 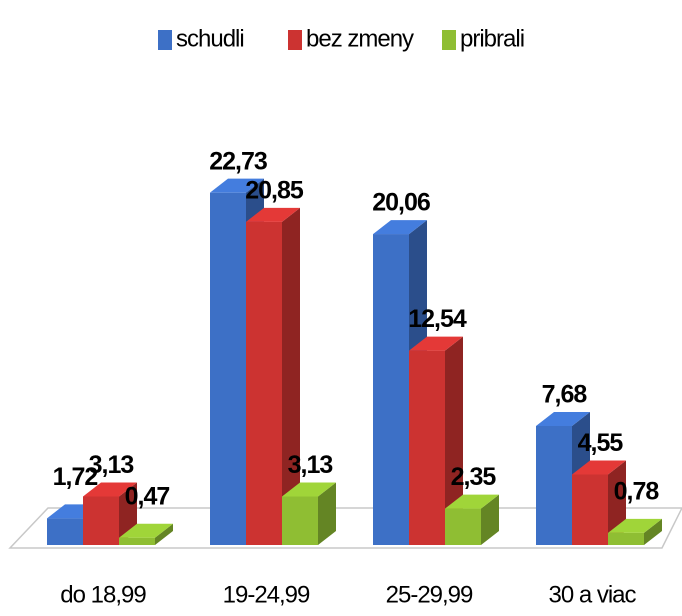 What do you see at coordinates (75, 477) in the screenshot?
I see `value-label: 1,72` at bounding box center [75, 477].